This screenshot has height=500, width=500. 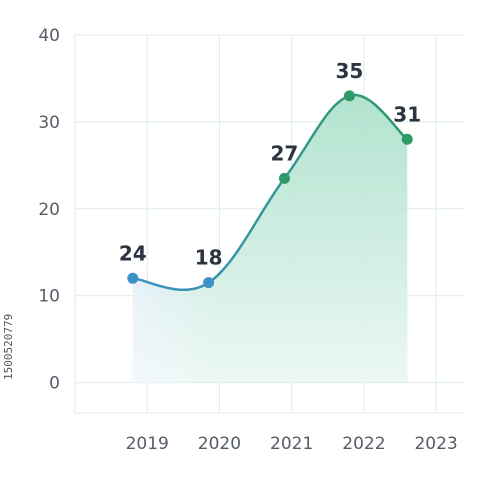 I want to click on data-label: 24, so click(x=133, y=253).